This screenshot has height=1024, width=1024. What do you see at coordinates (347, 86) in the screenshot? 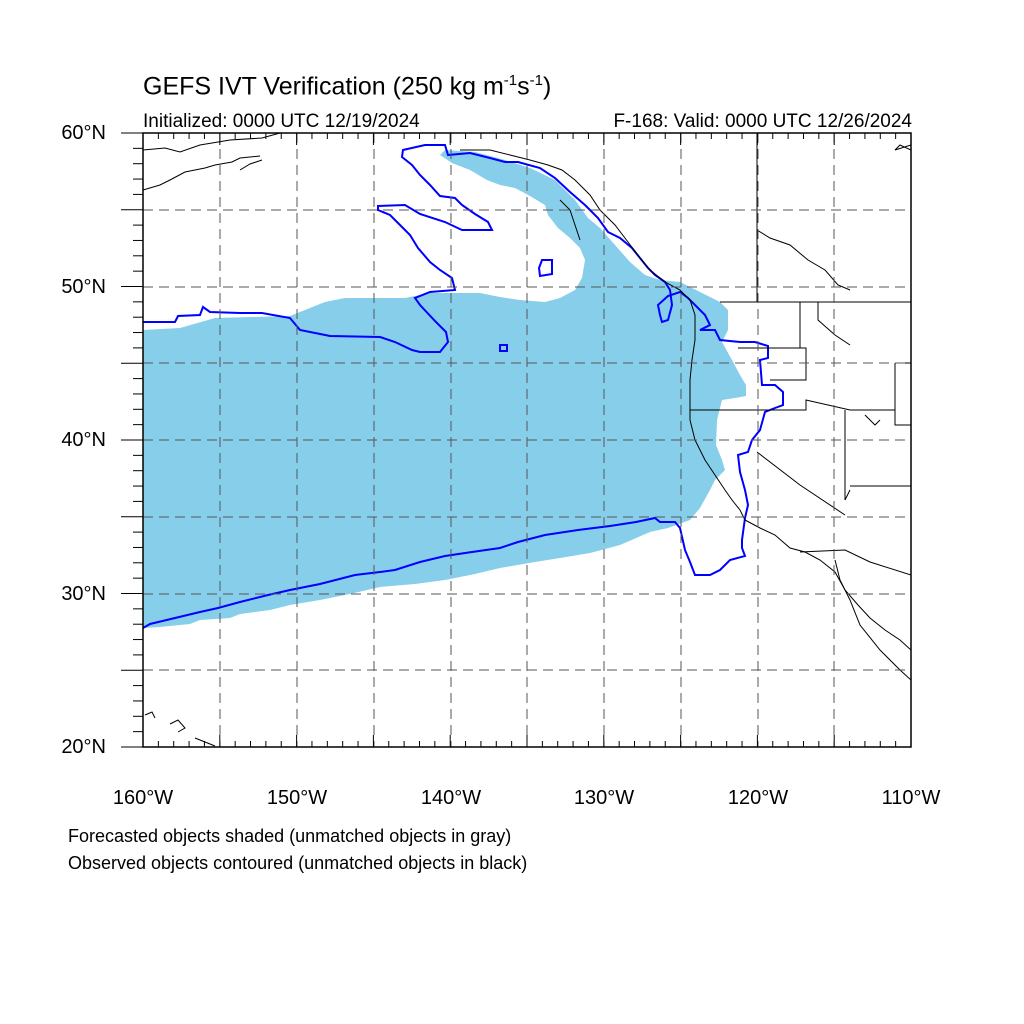
I see `chart-title: GEFS IVT Verification (250 kg m-1s-1)` at bounding box center [347, 86].